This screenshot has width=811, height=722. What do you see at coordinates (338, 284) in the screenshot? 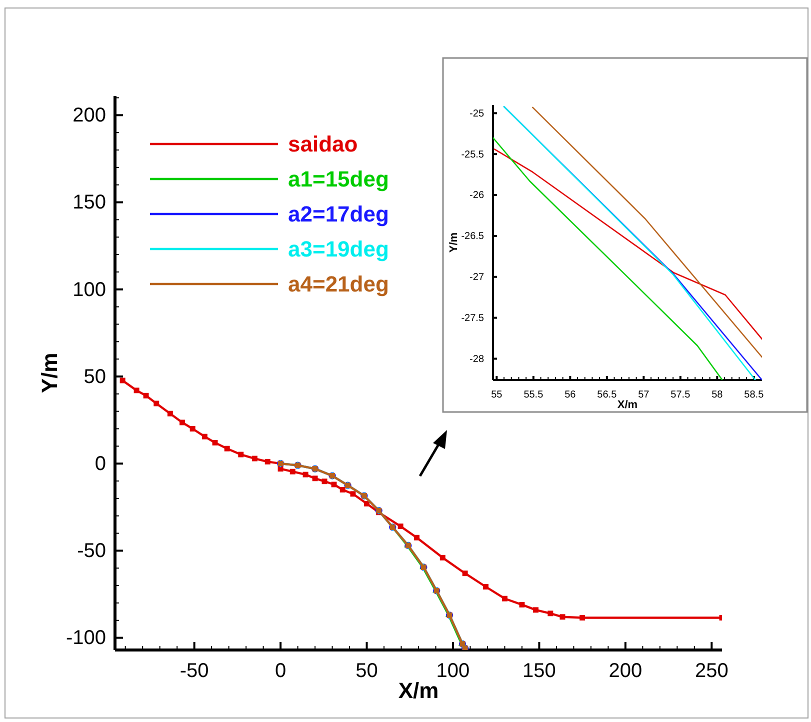
I see `text: a4=21deg` at bounding box center [338, 284].